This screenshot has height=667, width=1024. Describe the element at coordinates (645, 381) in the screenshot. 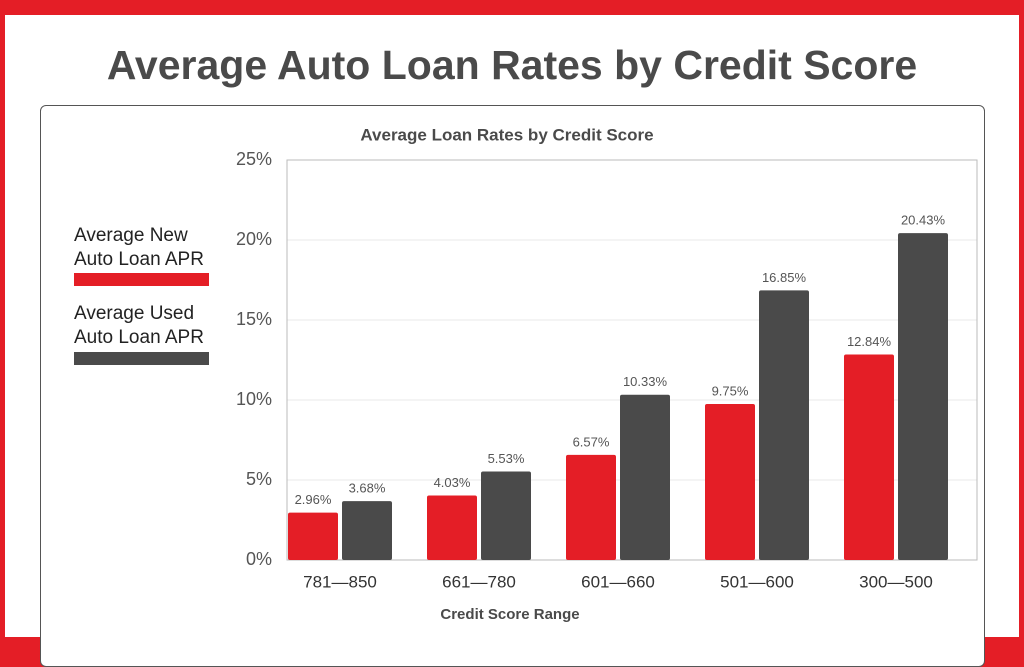

I see `value-label: 10.33%` at that location.